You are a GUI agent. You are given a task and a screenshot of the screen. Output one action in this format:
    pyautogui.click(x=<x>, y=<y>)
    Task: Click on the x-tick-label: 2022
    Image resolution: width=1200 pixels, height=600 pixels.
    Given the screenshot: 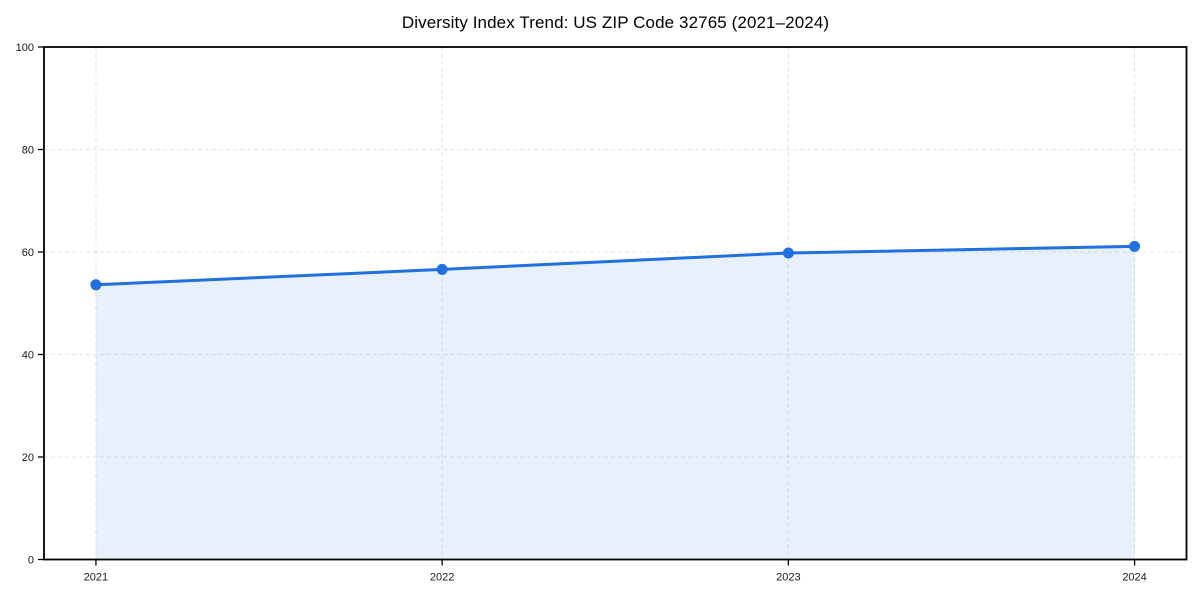 What is the action you would take?
    pyautogui.click(x=442, y=578)
    